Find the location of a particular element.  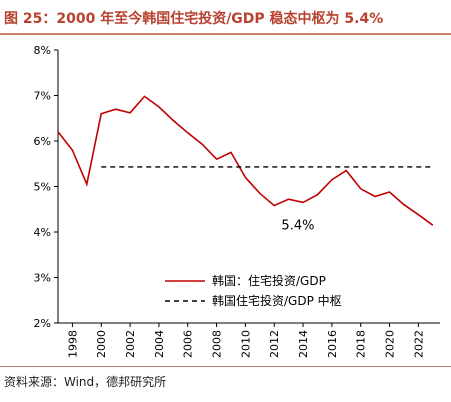

x-tick-label: 2014 is located at coordinates (303, 344).